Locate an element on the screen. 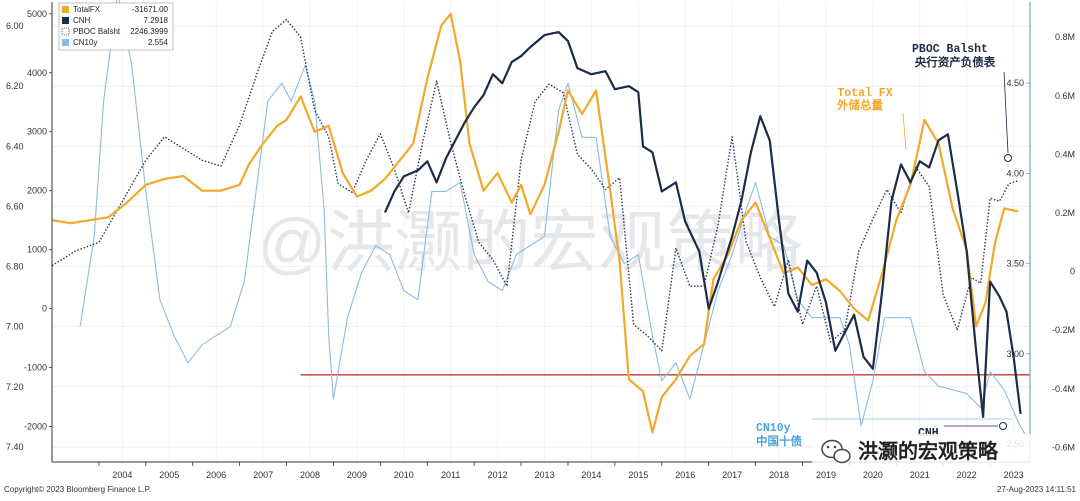 The width and height of the screenshot is (1080, 501). annotation-totalfx: Total FX 外储总量 is located at coordinates (871, 119).